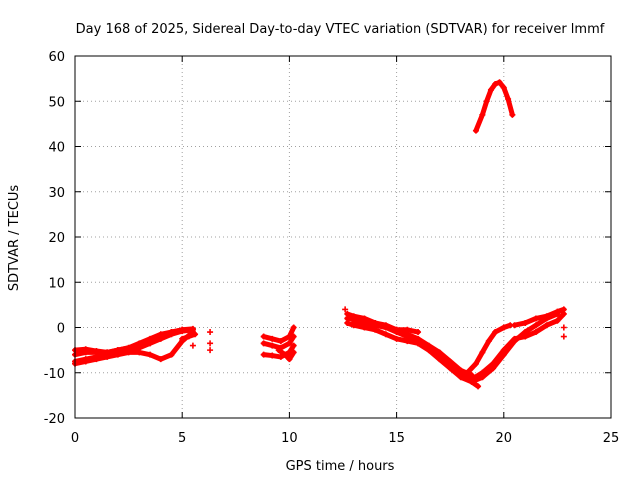 Image resolution: width=640 pixels, height=480 pixels. Describe the element at coordinates (61, 329) in the screenshot. I see `y-tick-label: 0` at that location.